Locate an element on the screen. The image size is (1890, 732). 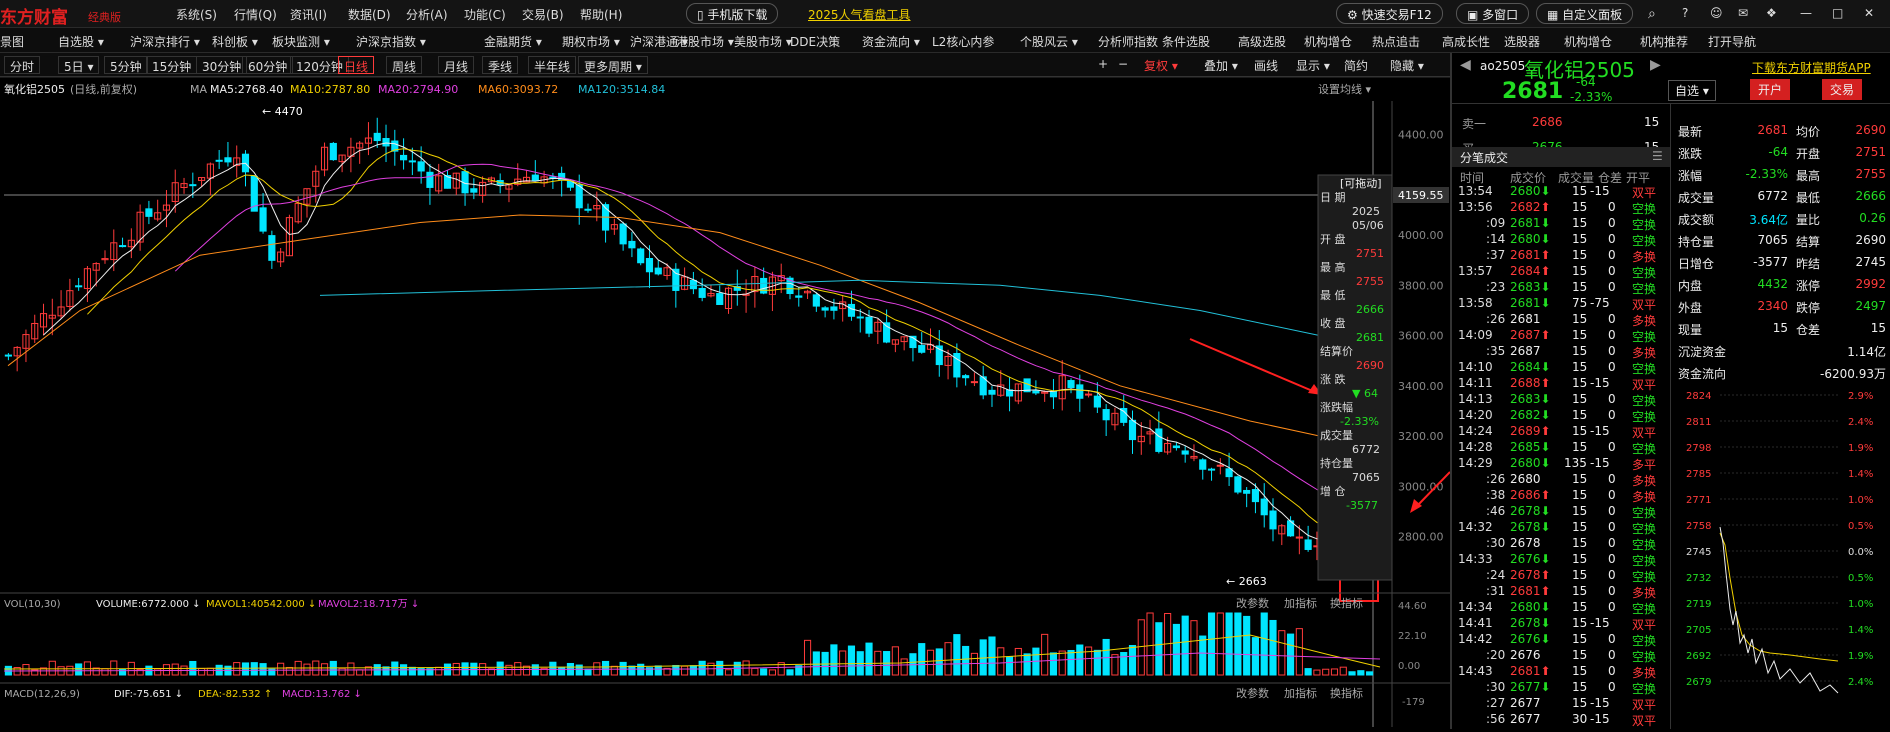
vol-link-1: 加指标 is located at coordinates (1300, 603).